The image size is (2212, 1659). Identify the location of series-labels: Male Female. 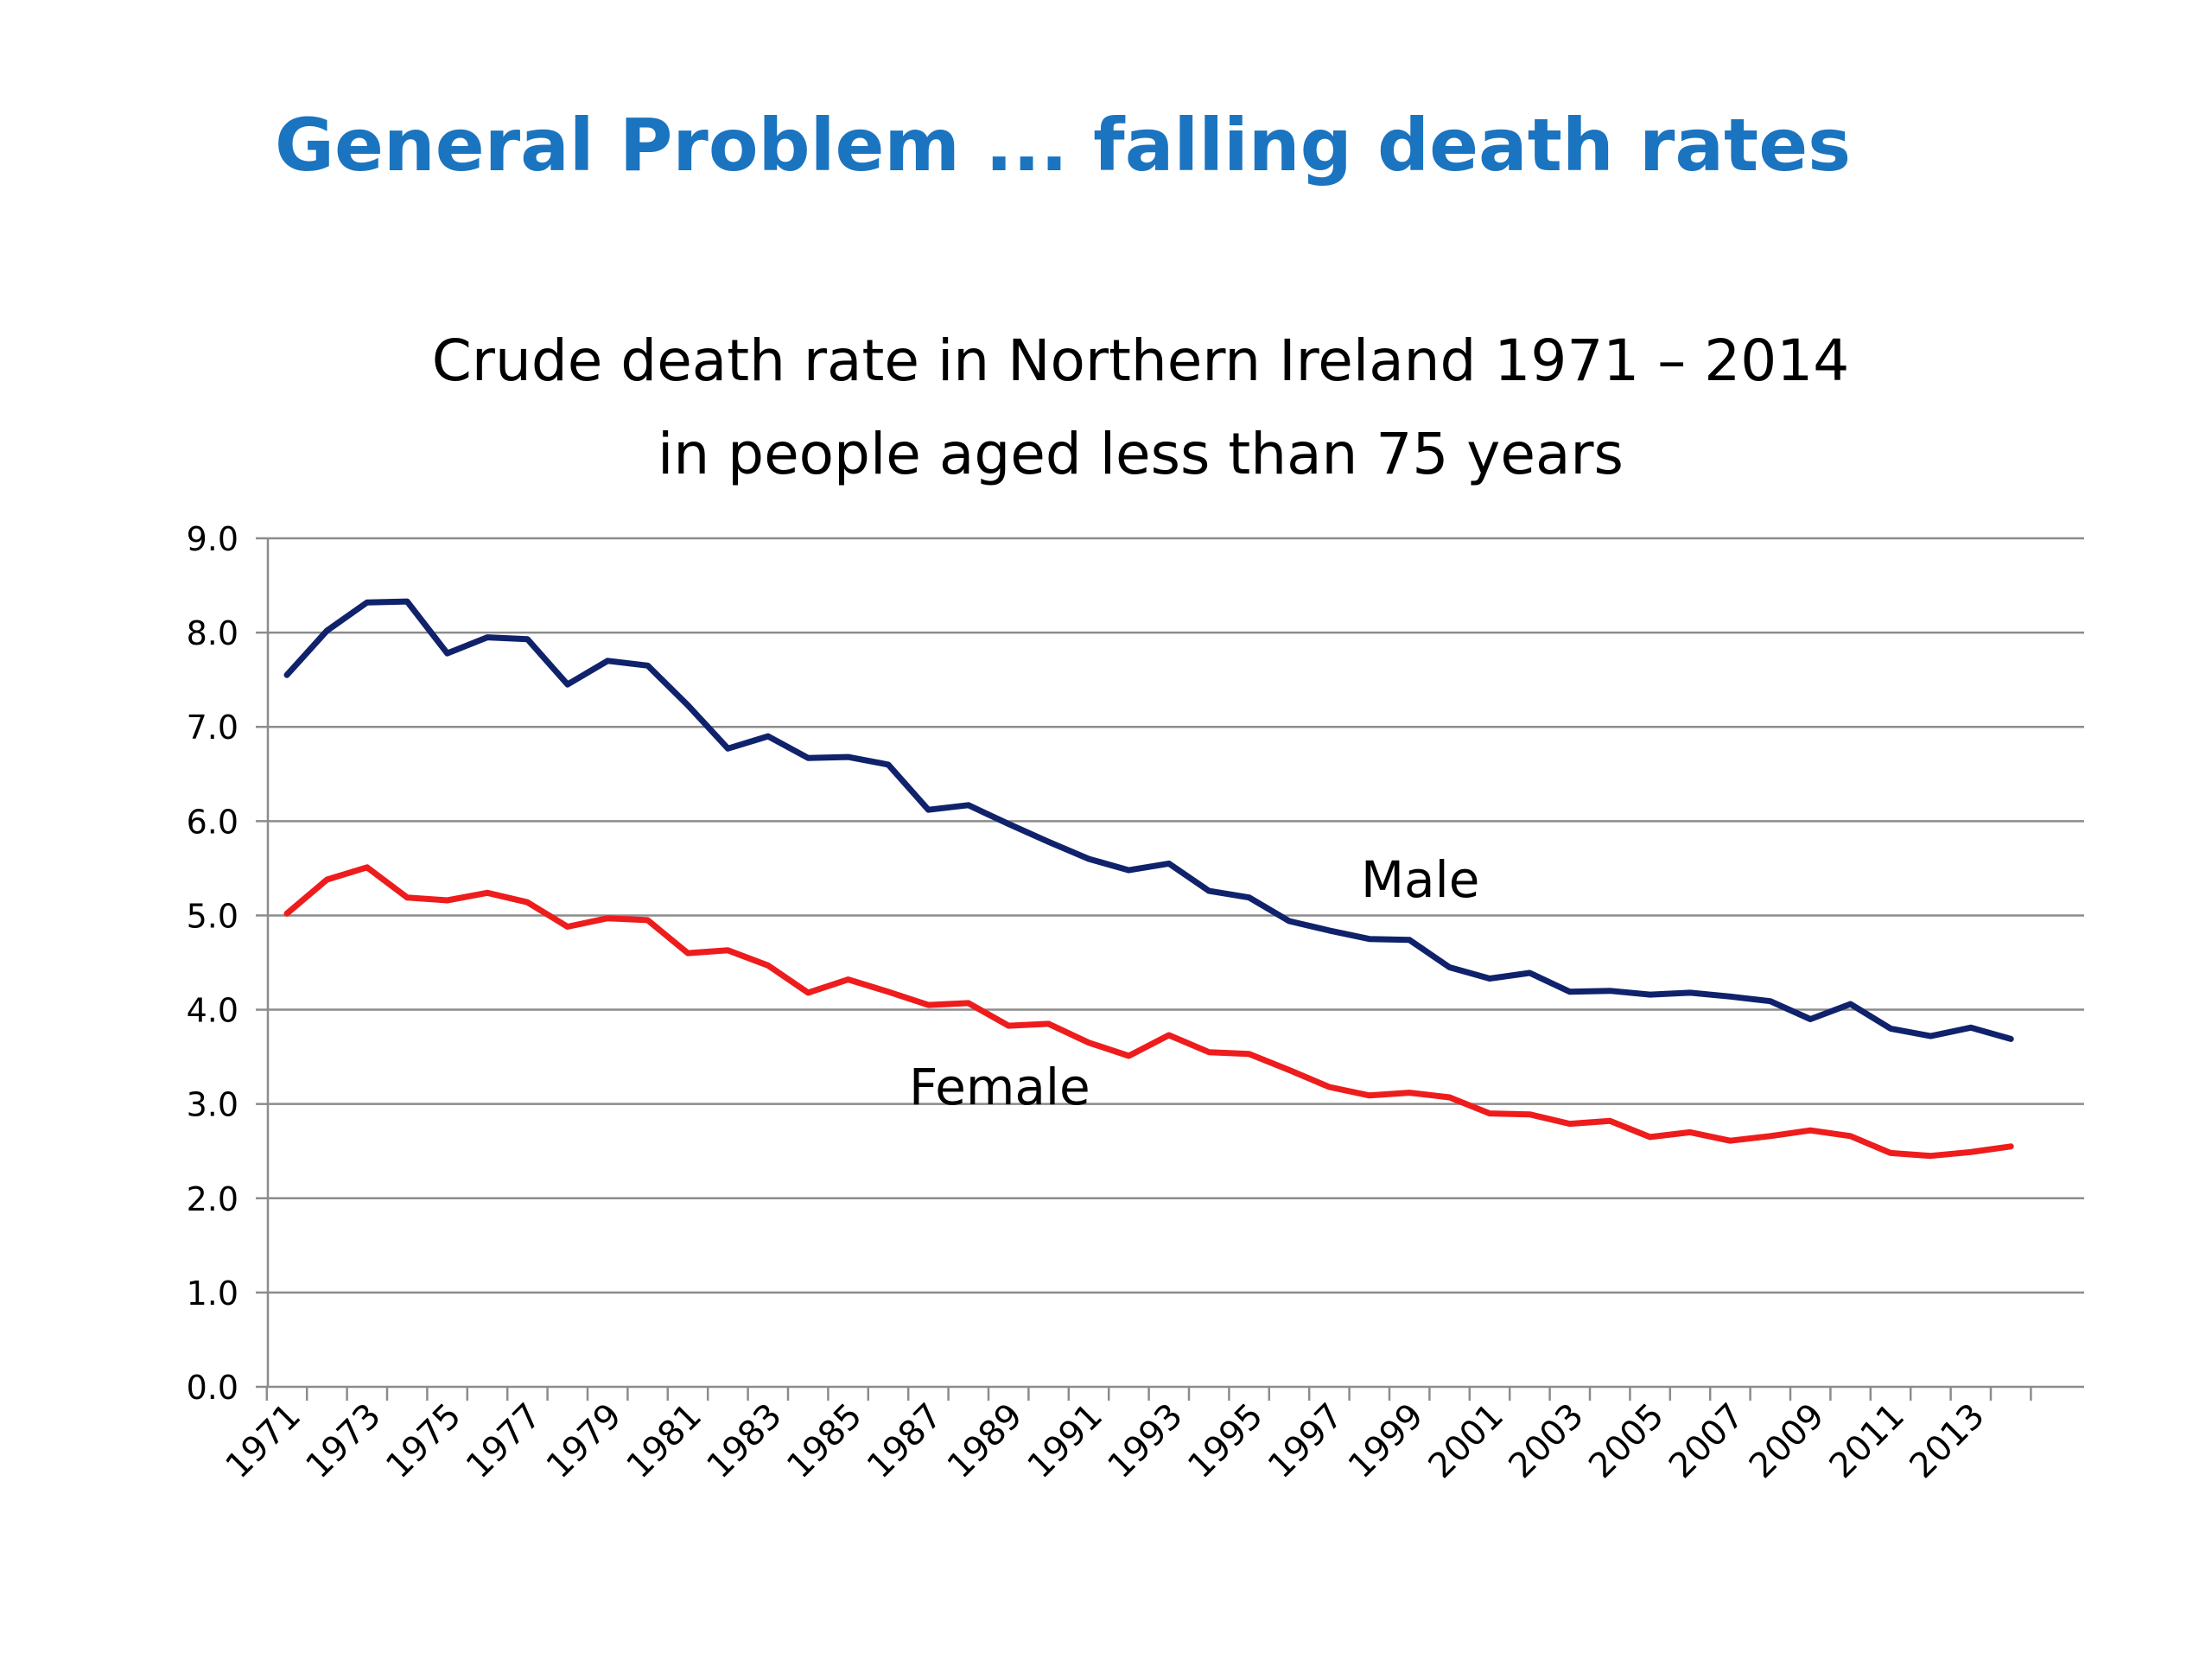
(1194, 983).